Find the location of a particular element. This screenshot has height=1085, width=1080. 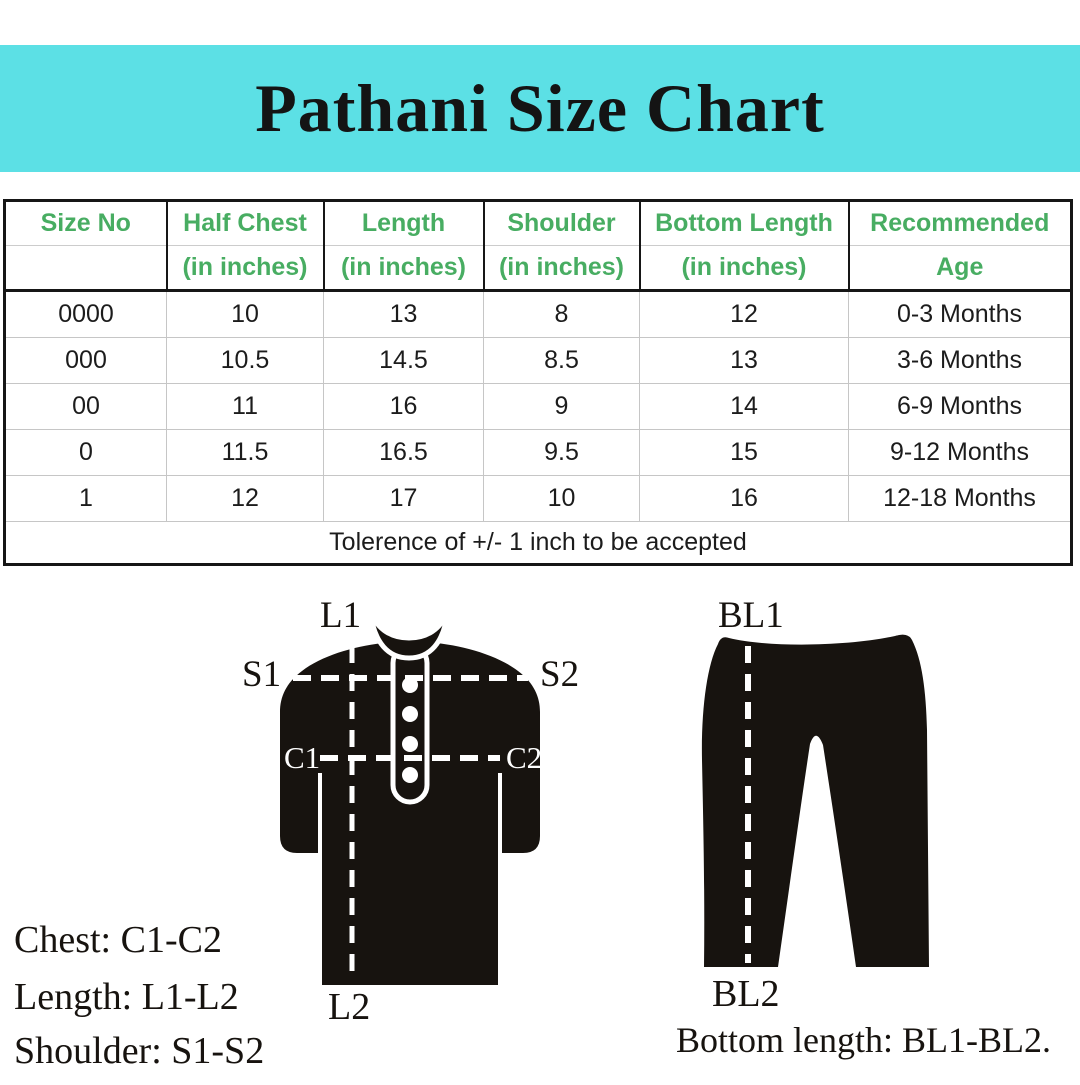

table-cell: 9.5 is located at coordinates (561, 452).